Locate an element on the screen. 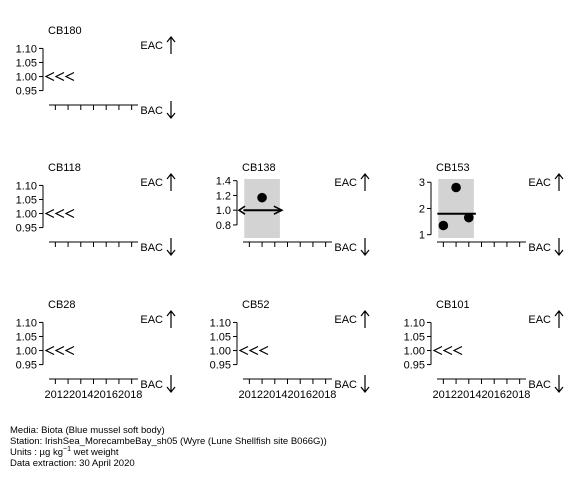 This screenshot has width=580, height=480. assessment-band is located at coordinates (262, 208).